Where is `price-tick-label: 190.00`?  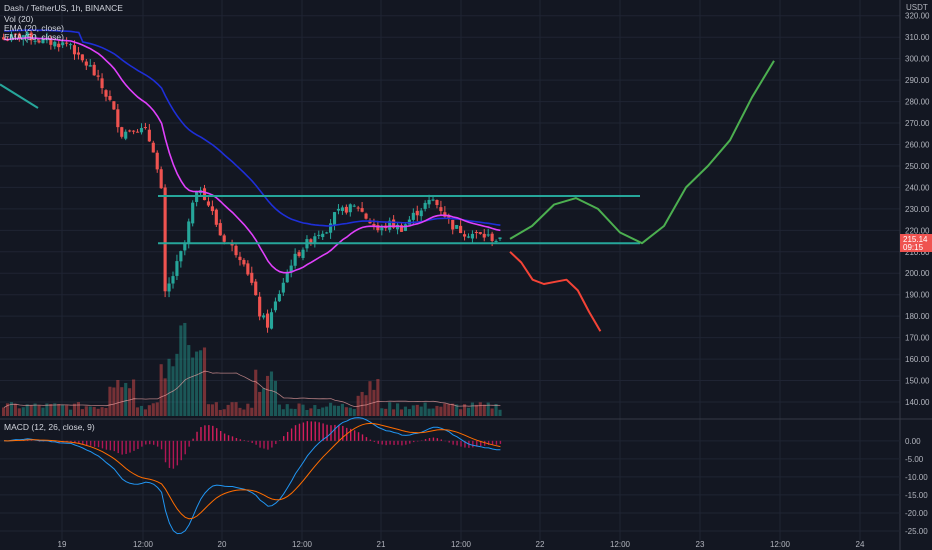 price-tick-label: 190.00 is located at coordinates (917, 295).